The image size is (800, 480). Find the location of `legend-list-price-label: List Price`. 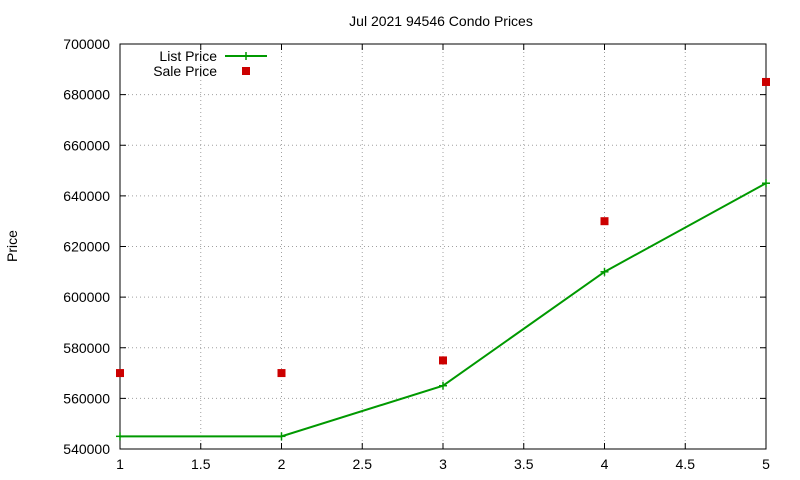

legend-list-price-label: List Price is located at coordinates (188, 56).